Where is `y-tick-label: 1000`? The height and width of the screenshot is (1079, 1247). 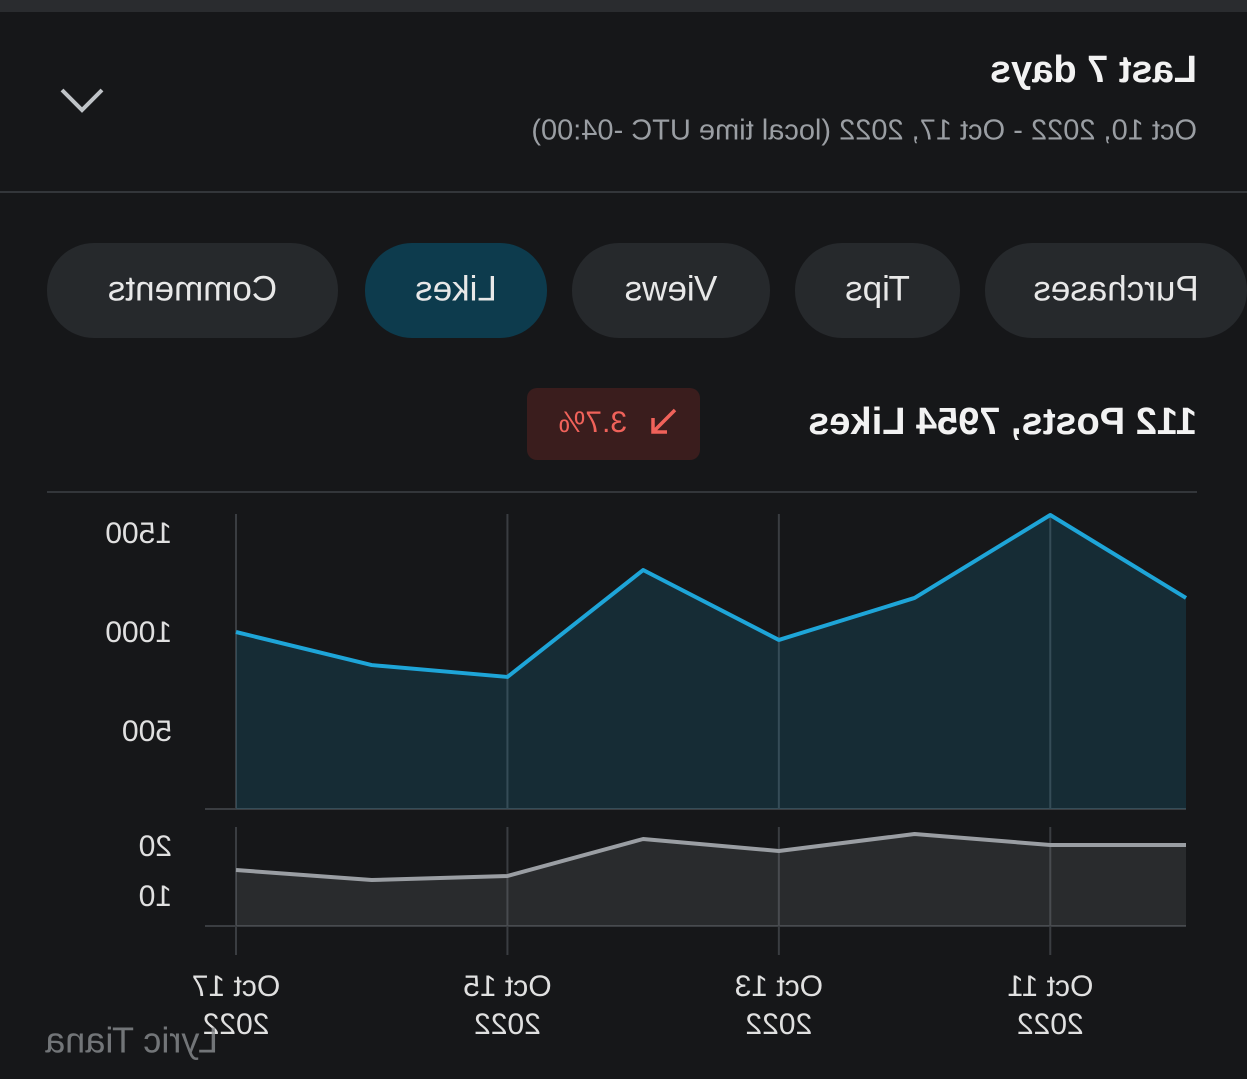
y-tick-label: 1000 is located at coordinates (138, 632).